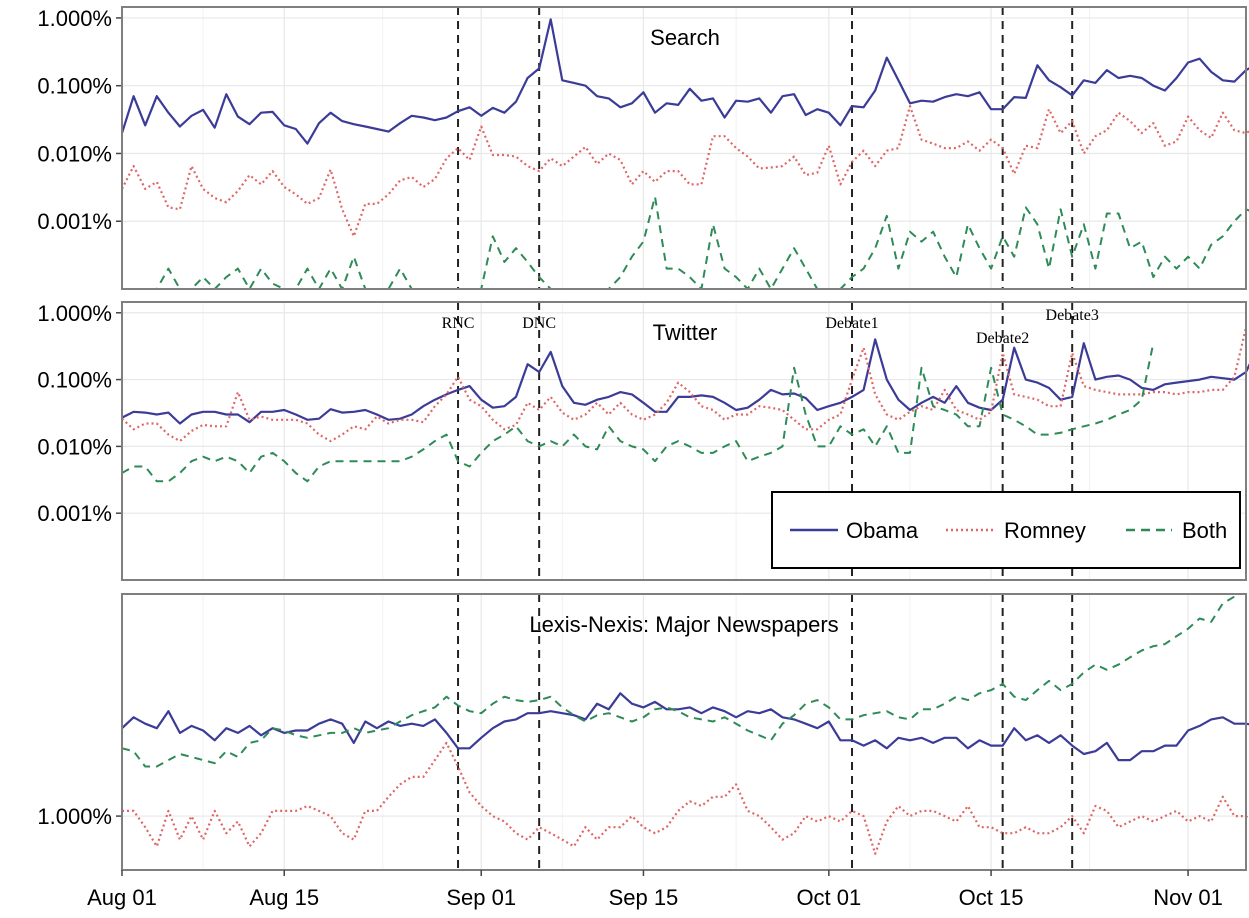 The width and height of the screenshot is (1249, 918). What do you see at coordinates (683, 624) in the screenshot?
I see `panel-title: Lexis-Nexis: Major Newspapers` at bounding box center [683, 624].